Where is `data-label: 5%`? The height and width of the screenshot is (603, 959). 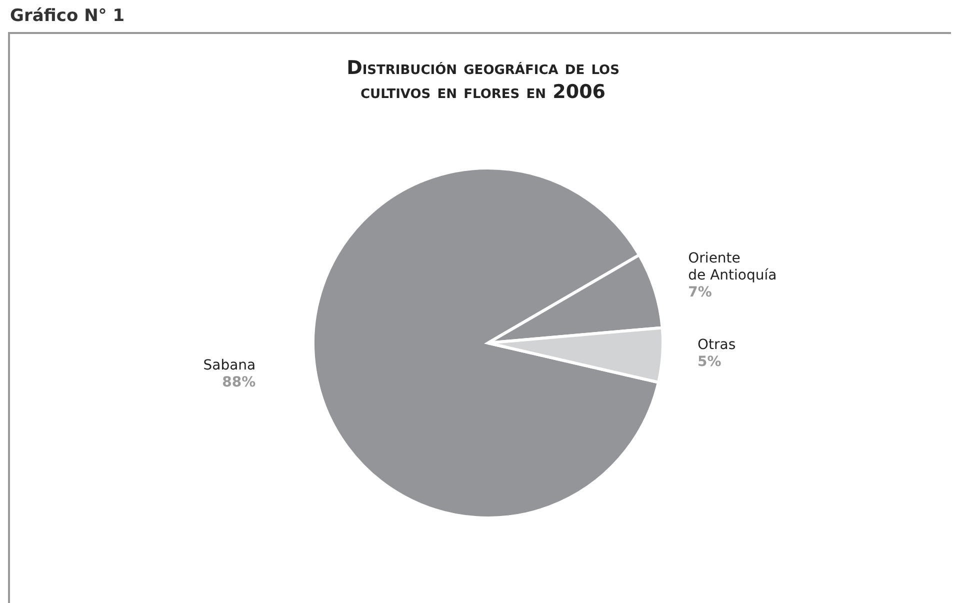
data-label: 5% is located at coordinates (709, 362).